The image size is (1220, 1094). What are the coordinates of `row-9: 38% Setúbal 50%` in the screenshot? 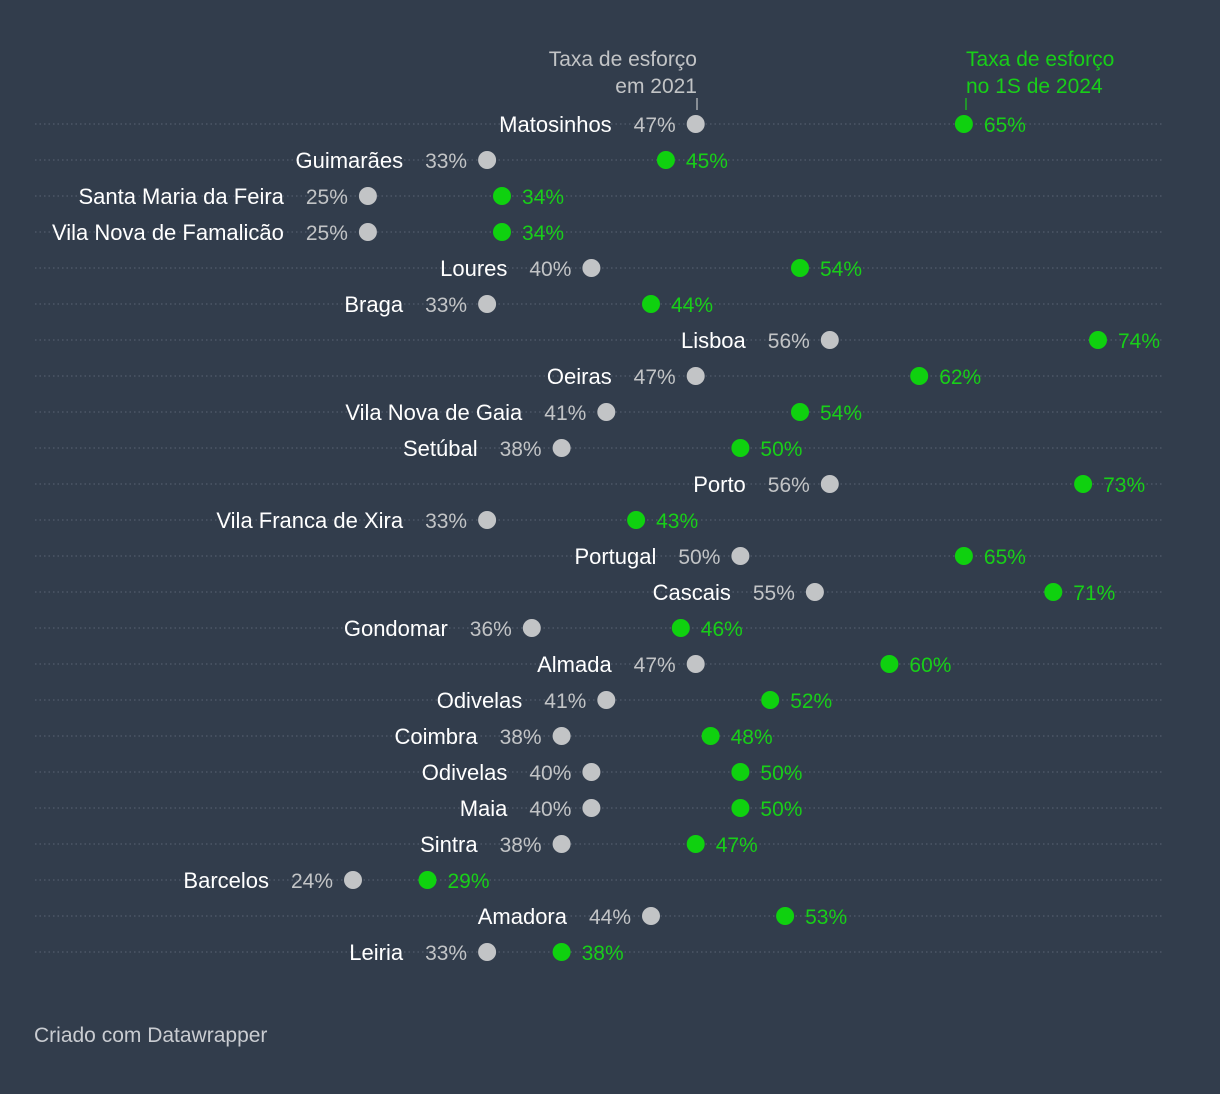 It's located at (599, 448).